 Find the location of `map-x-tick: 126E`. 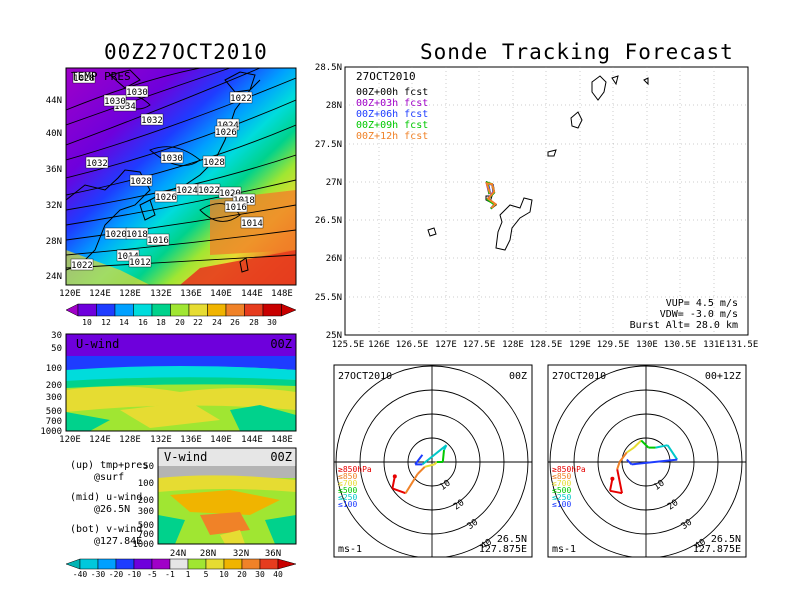

map-x-tick: 126E is located at coordinates (379, 345).